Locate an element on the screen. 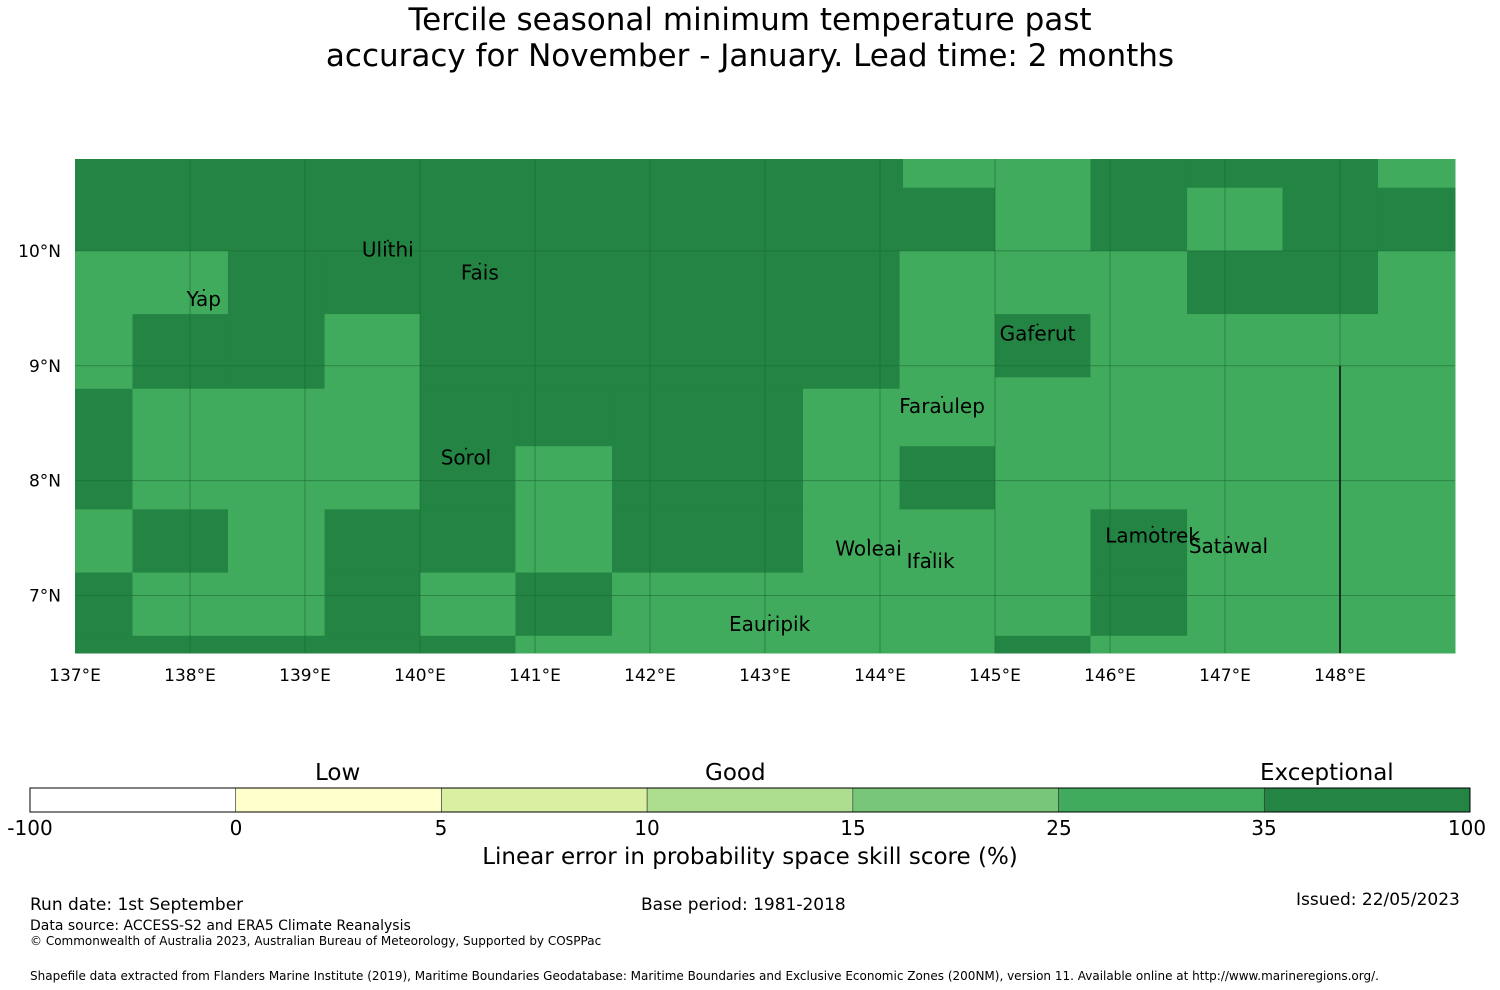  place-label: Woleai is located at coordinates (868, 548).